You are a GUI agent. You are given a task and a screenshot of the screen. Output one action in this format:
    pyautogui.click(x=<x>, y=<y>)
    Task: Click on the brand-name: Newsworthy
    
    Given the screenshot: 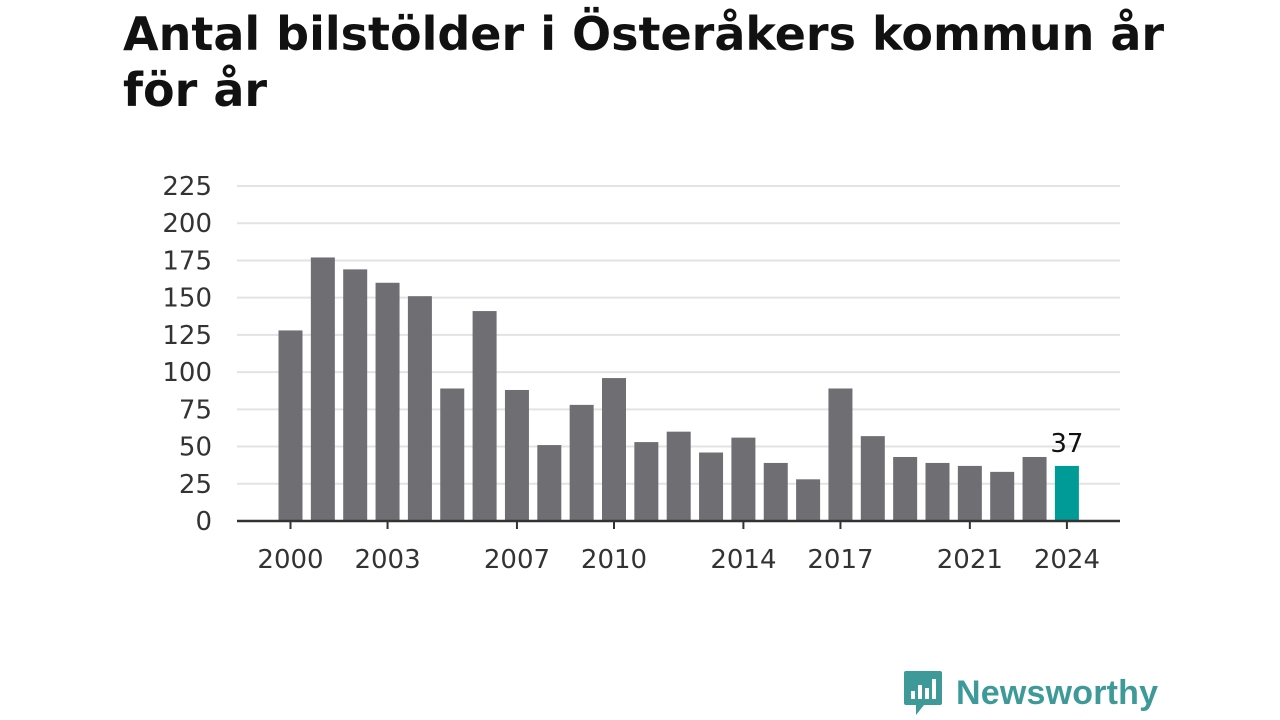 What is the action you would take?
    pyautogui.click(x=1057, y=692)
    